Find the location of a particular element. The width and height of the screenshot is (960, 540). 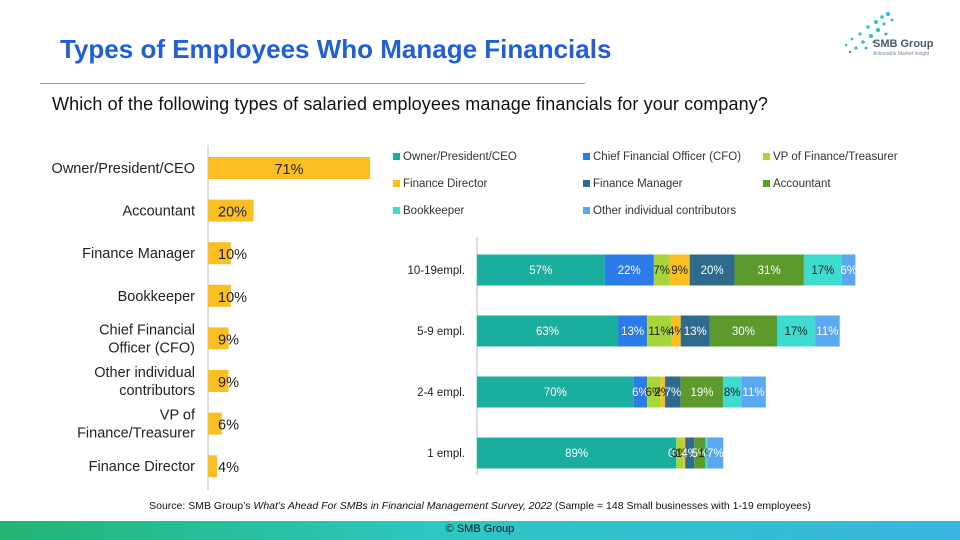

data-label: 20% is located at coordinates (232, 213).